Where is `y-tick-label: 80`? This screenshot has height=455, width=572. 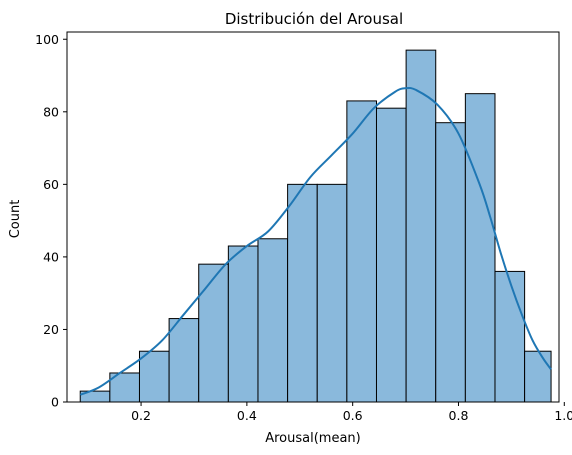 y-tick-label: 80 is located at coordinates (51, 111).